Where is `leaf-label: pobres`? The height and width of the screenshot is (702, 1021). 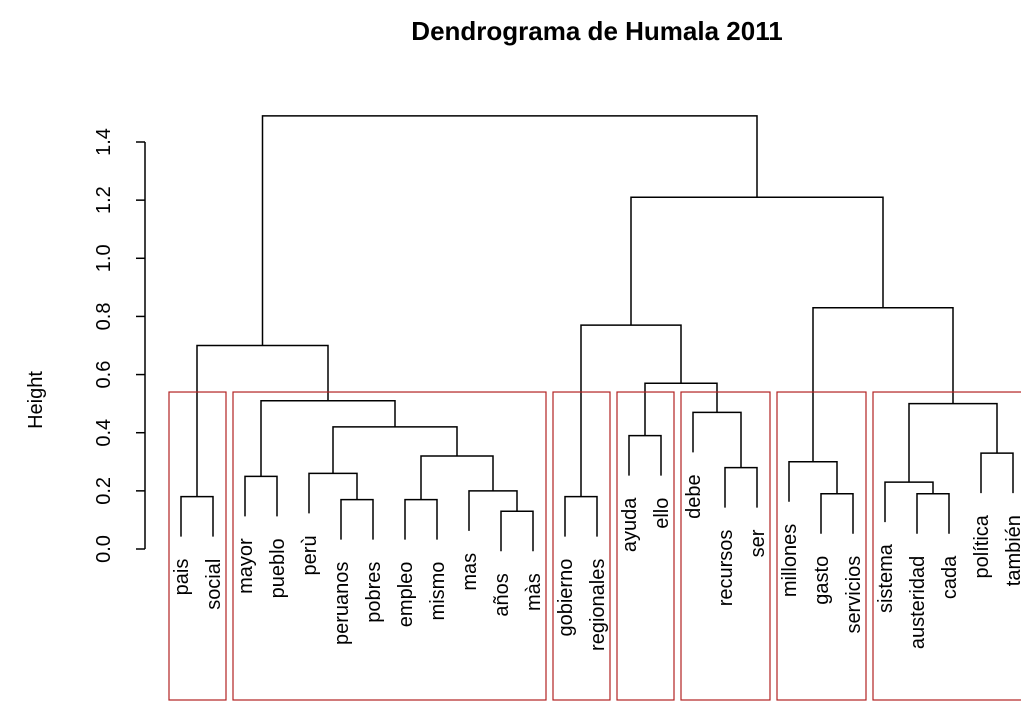
leaf-label: pobres is located at coordinates (374, 592).